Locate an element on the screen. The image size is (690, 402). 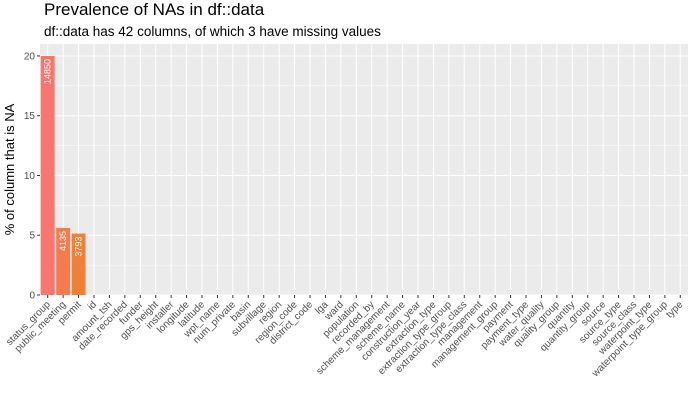
chart-title: Prevalence of NAs in df::data is located at coordinates (154, 9).